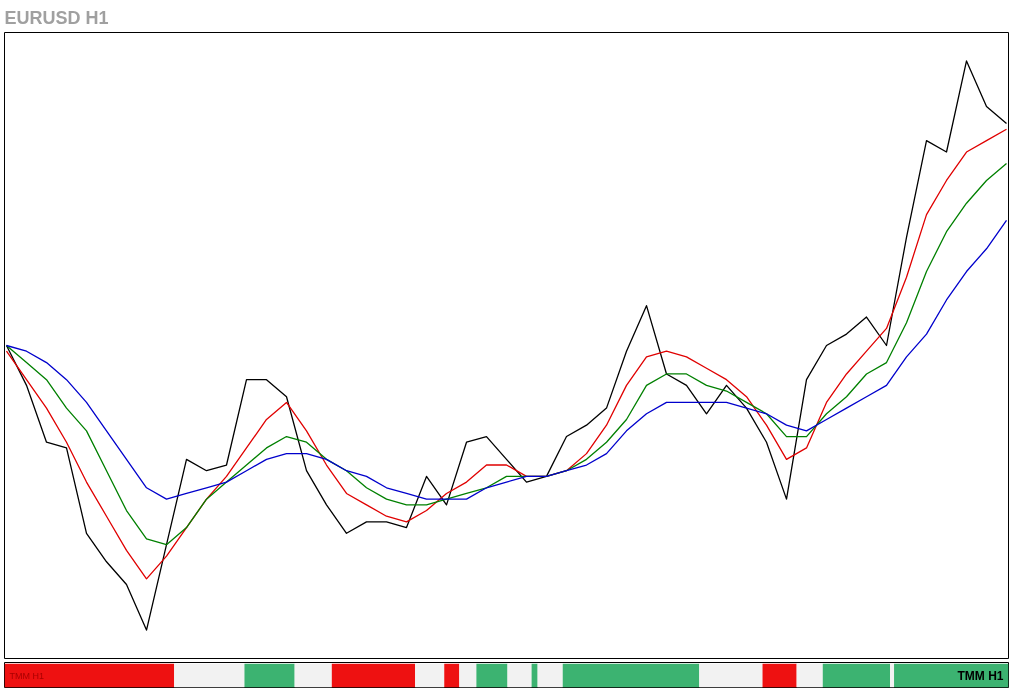  What do you see at coordinates (56, 17) in the screenshot?
I see `chart-title: EURUSD H1` at bounding box center [56, 17].